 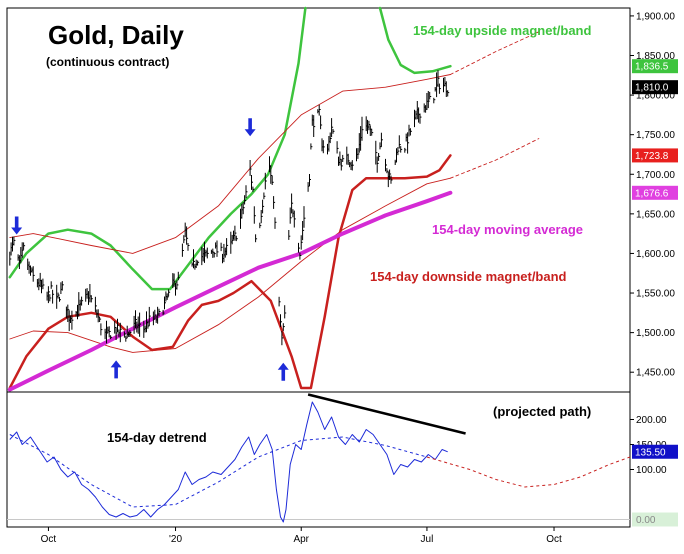 What do you see at coordinates (427, 539) in the screenshot?
I see `x-tick-label: Jul` at bounding box center [427, 539].